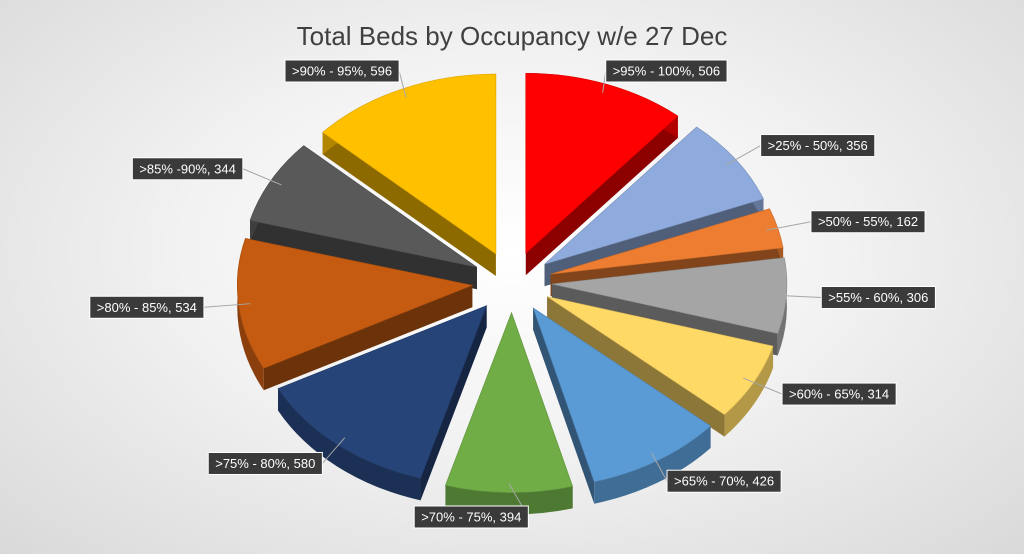  I want to click on data-label: >90% - 95%, 596, so click(342, 71).